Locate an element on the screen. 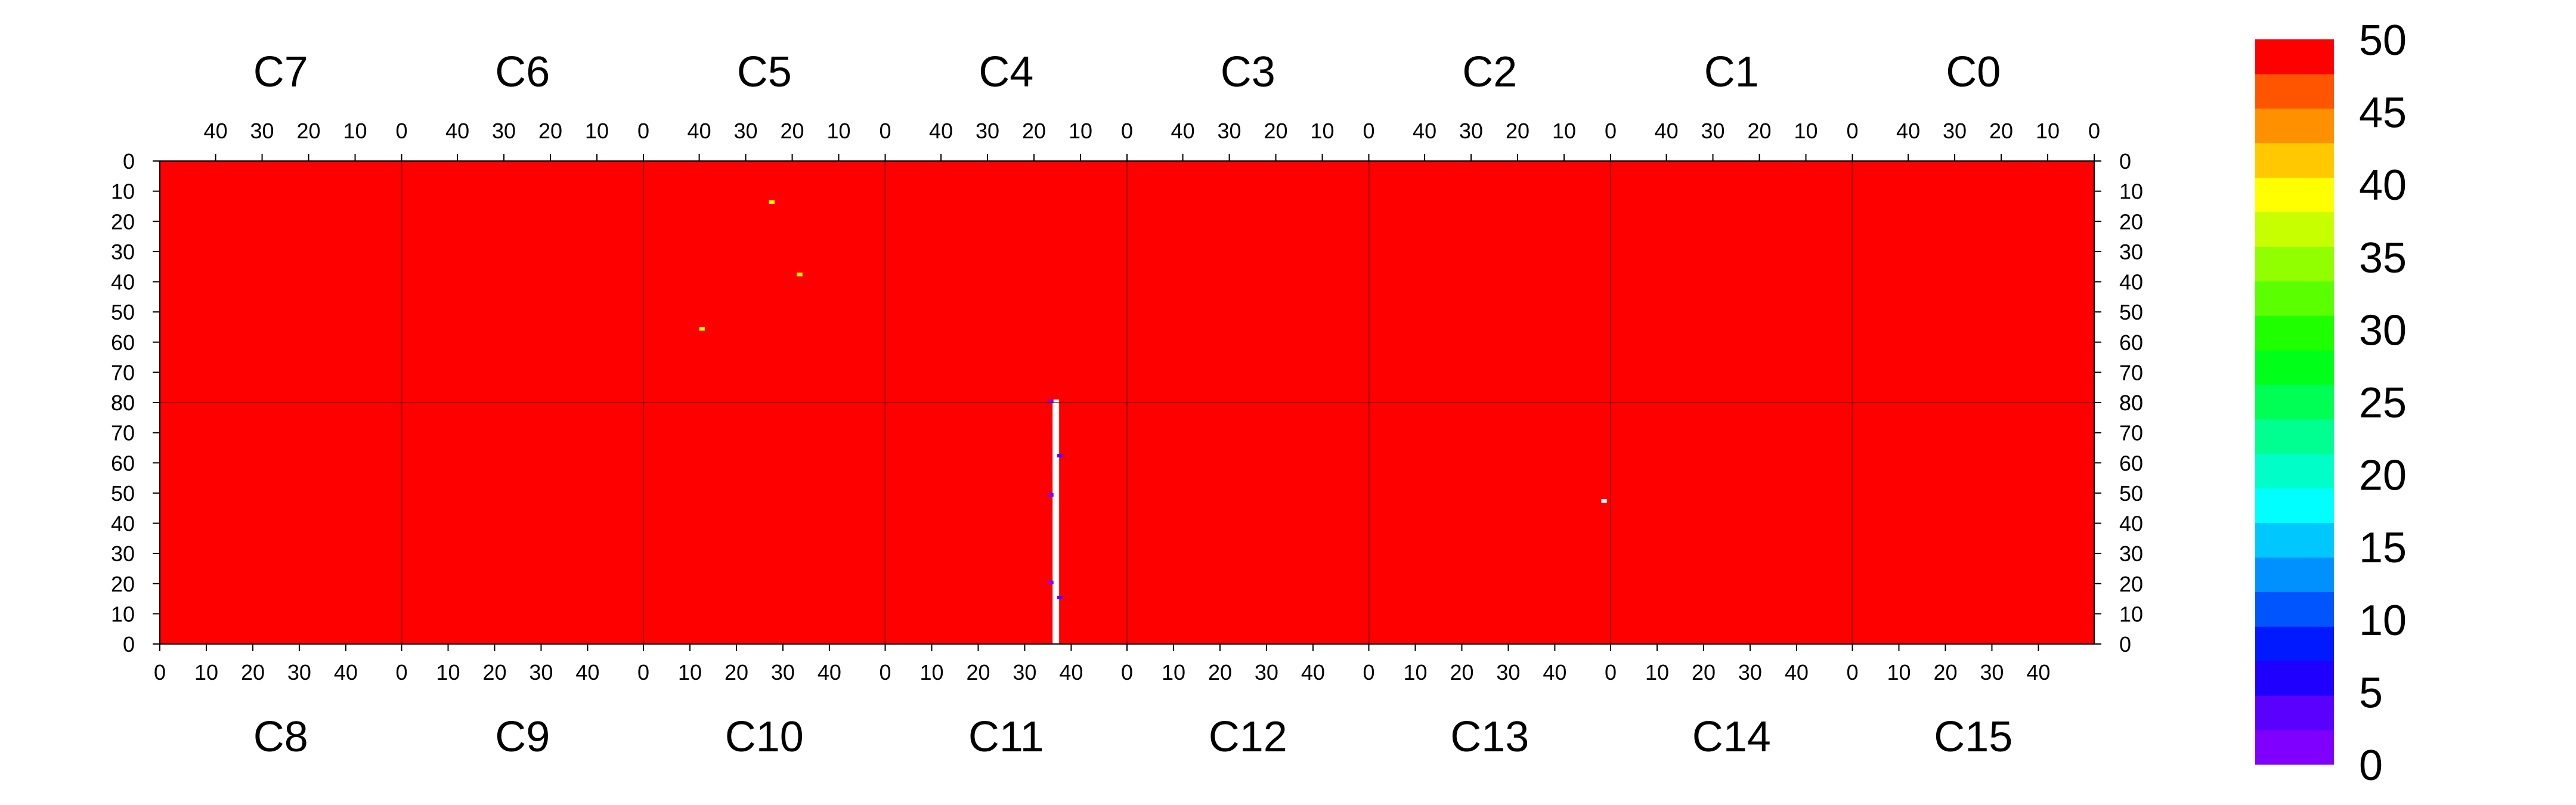 Image resolution: width=2576 pixels, height=805 pixels. colorbar-tick-label: 20 is located at coordinates (2383, 476).